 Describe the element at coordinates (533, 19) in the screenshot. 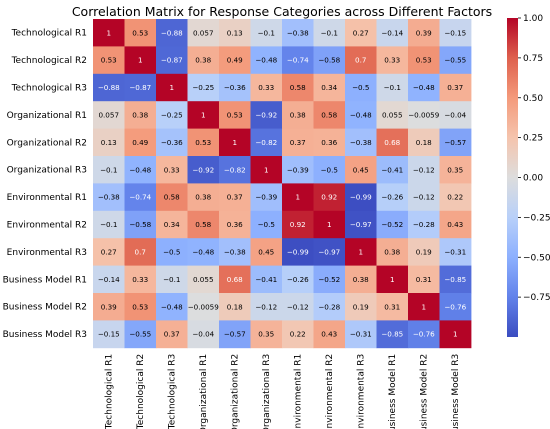

I see `colorbar-tick-label: 1.00` at that location.